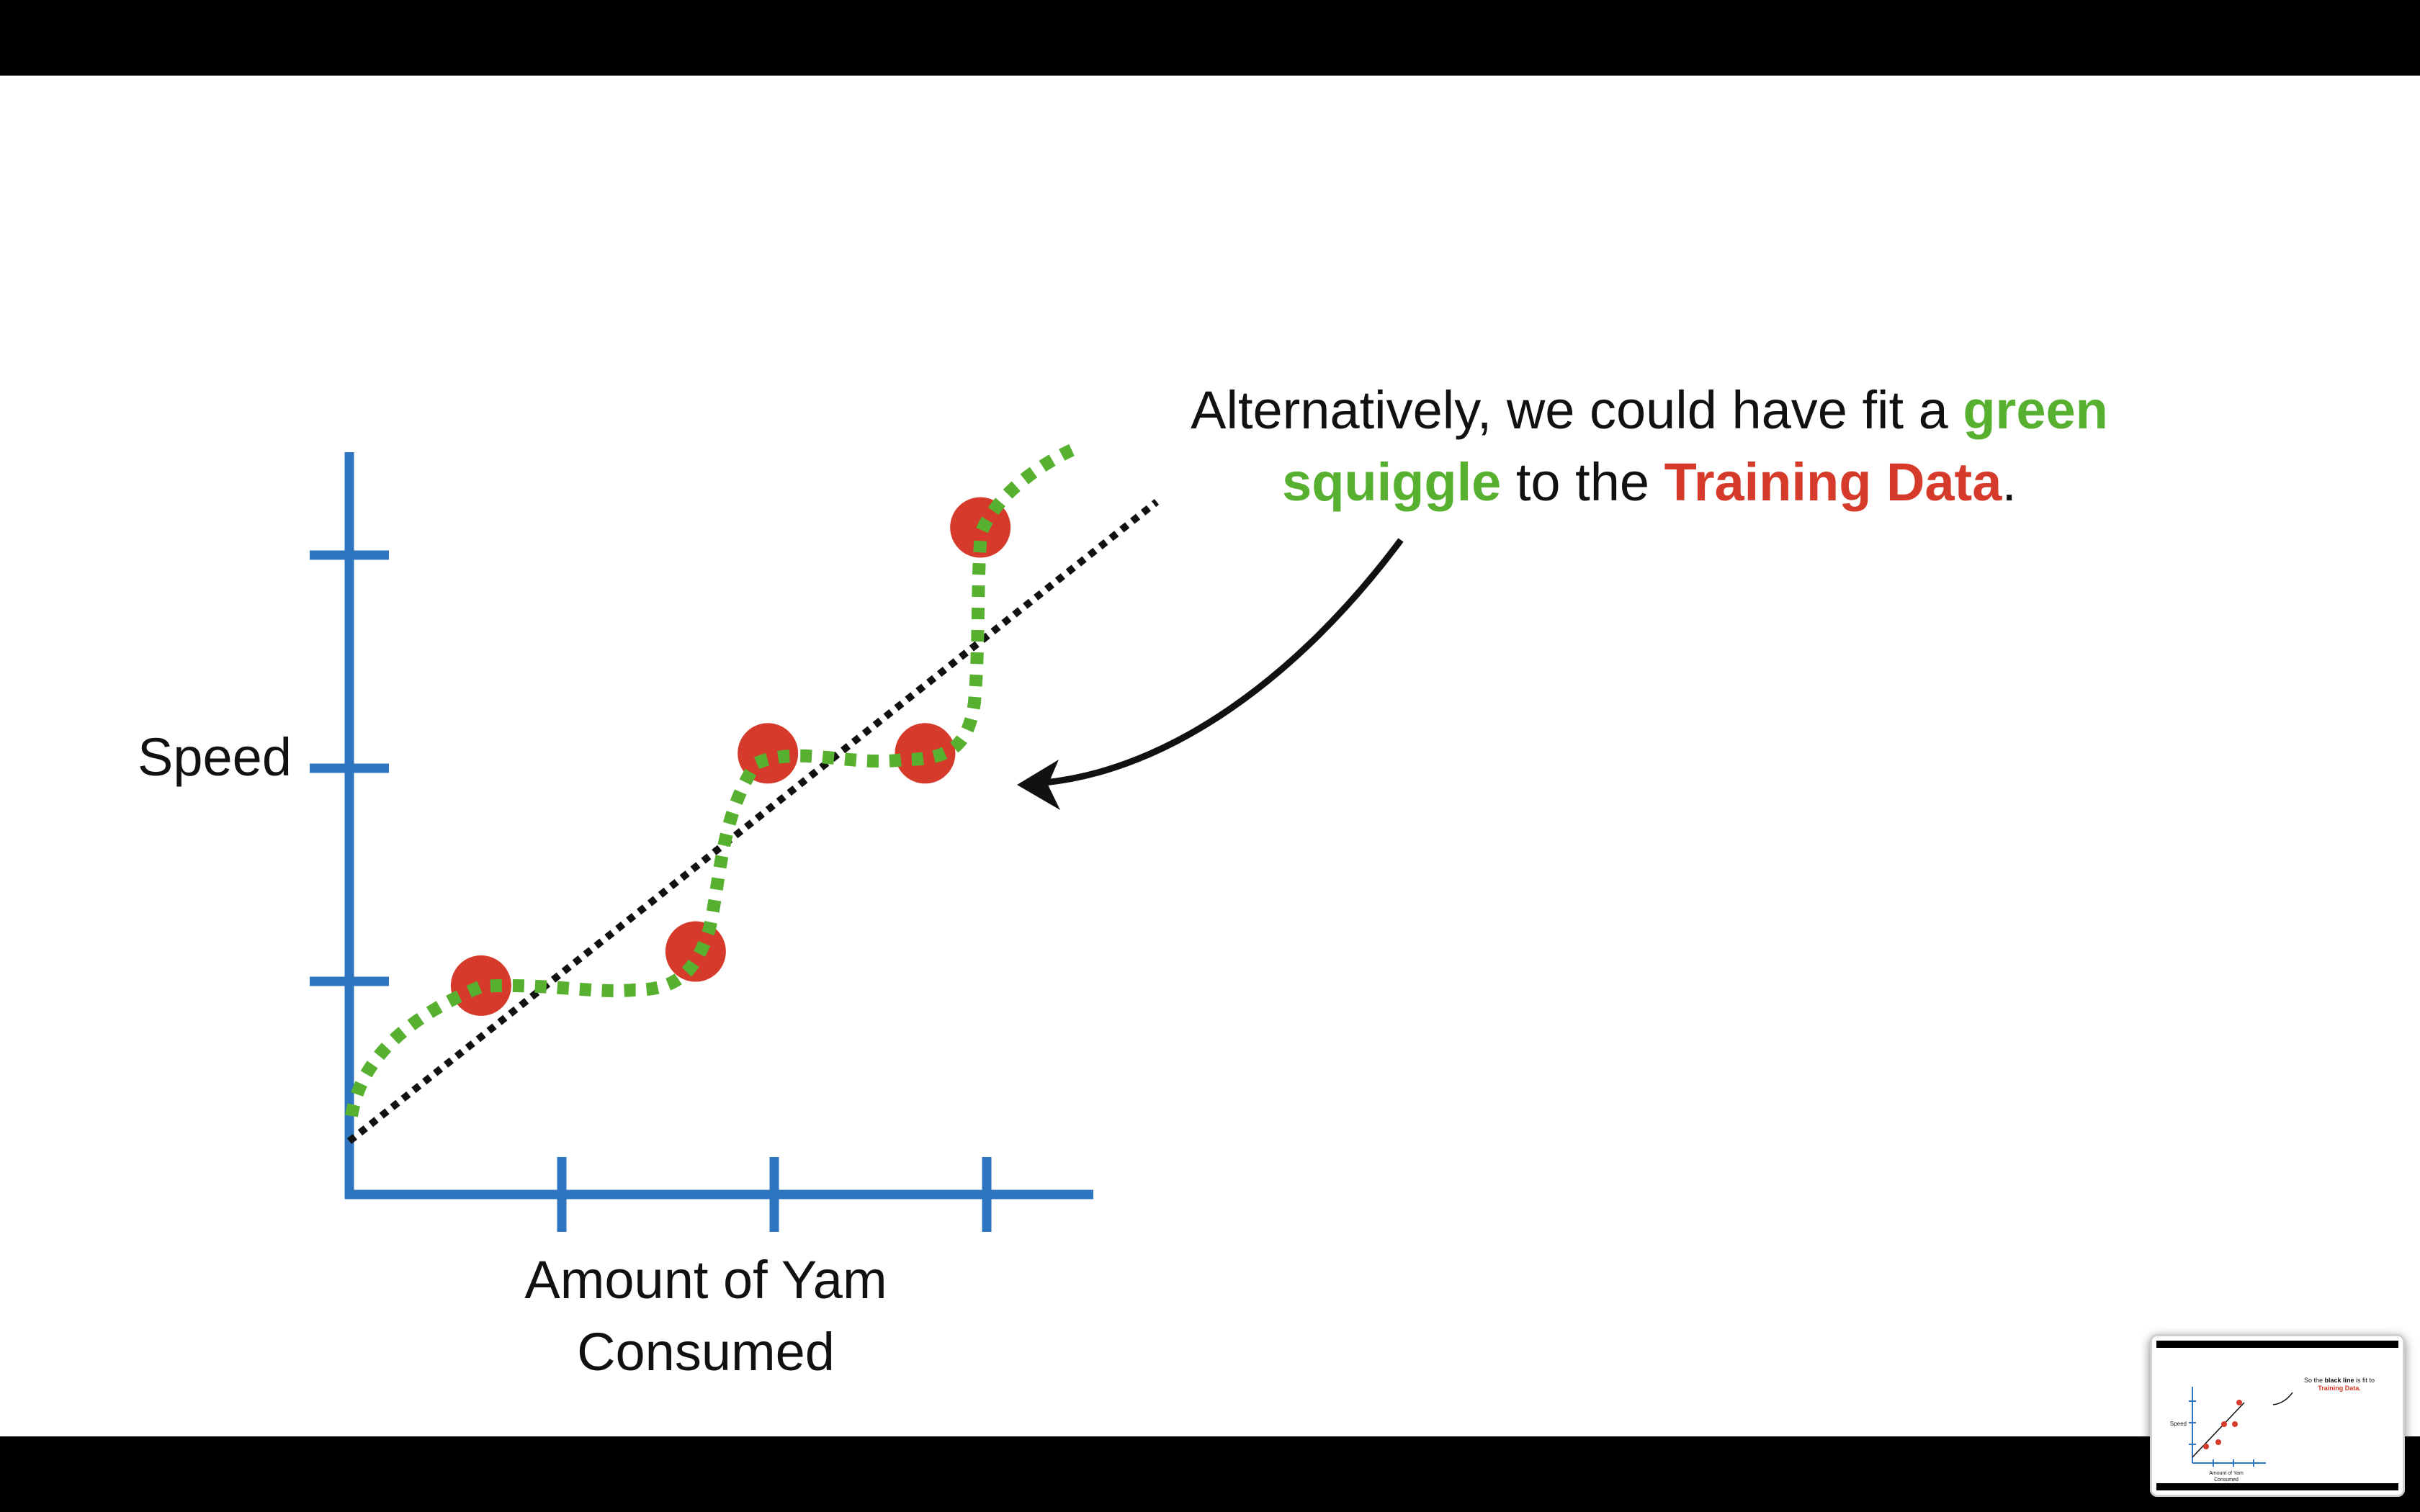  Describe the element at coordinates (2009, 482) in the screenshot. I see `callout-suffix: .` at that location.